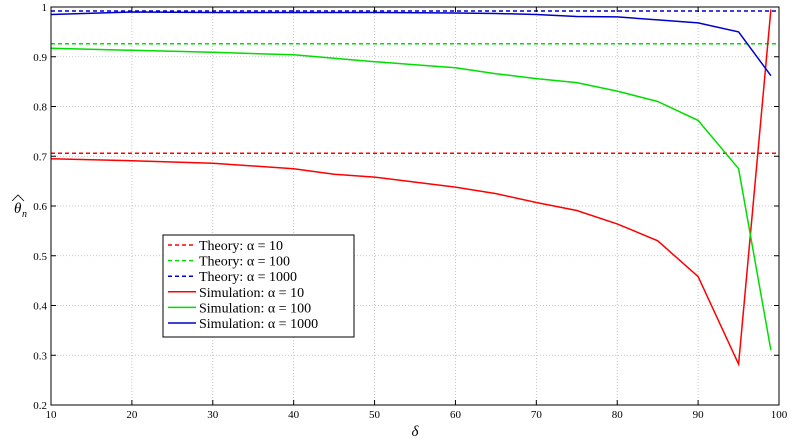 The height and width of the screenshot is (440, 791). What do you see at coordinates (251, 293) in the screenshot?
I see `legend-label-4: Simulation: α = 10` at bounding box center [251, 293].